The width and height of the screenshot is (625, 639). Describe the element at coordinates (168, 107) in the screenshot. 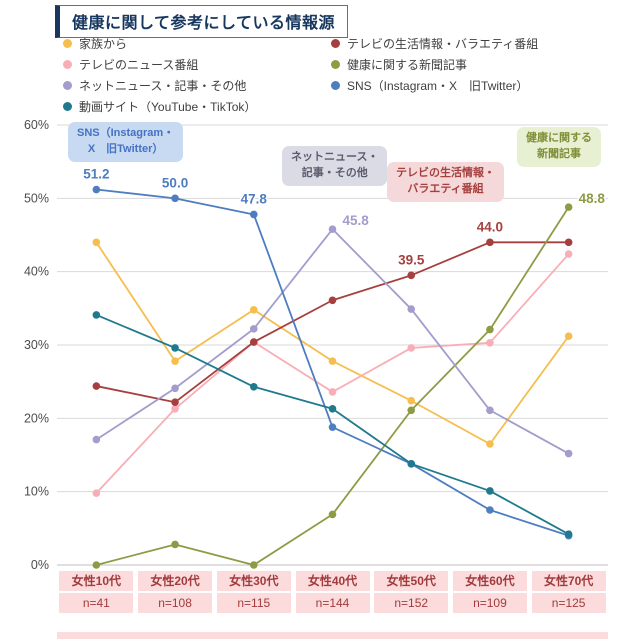

I see `legend-label: 動画サイト（YouTube・TikTok）` at that location.